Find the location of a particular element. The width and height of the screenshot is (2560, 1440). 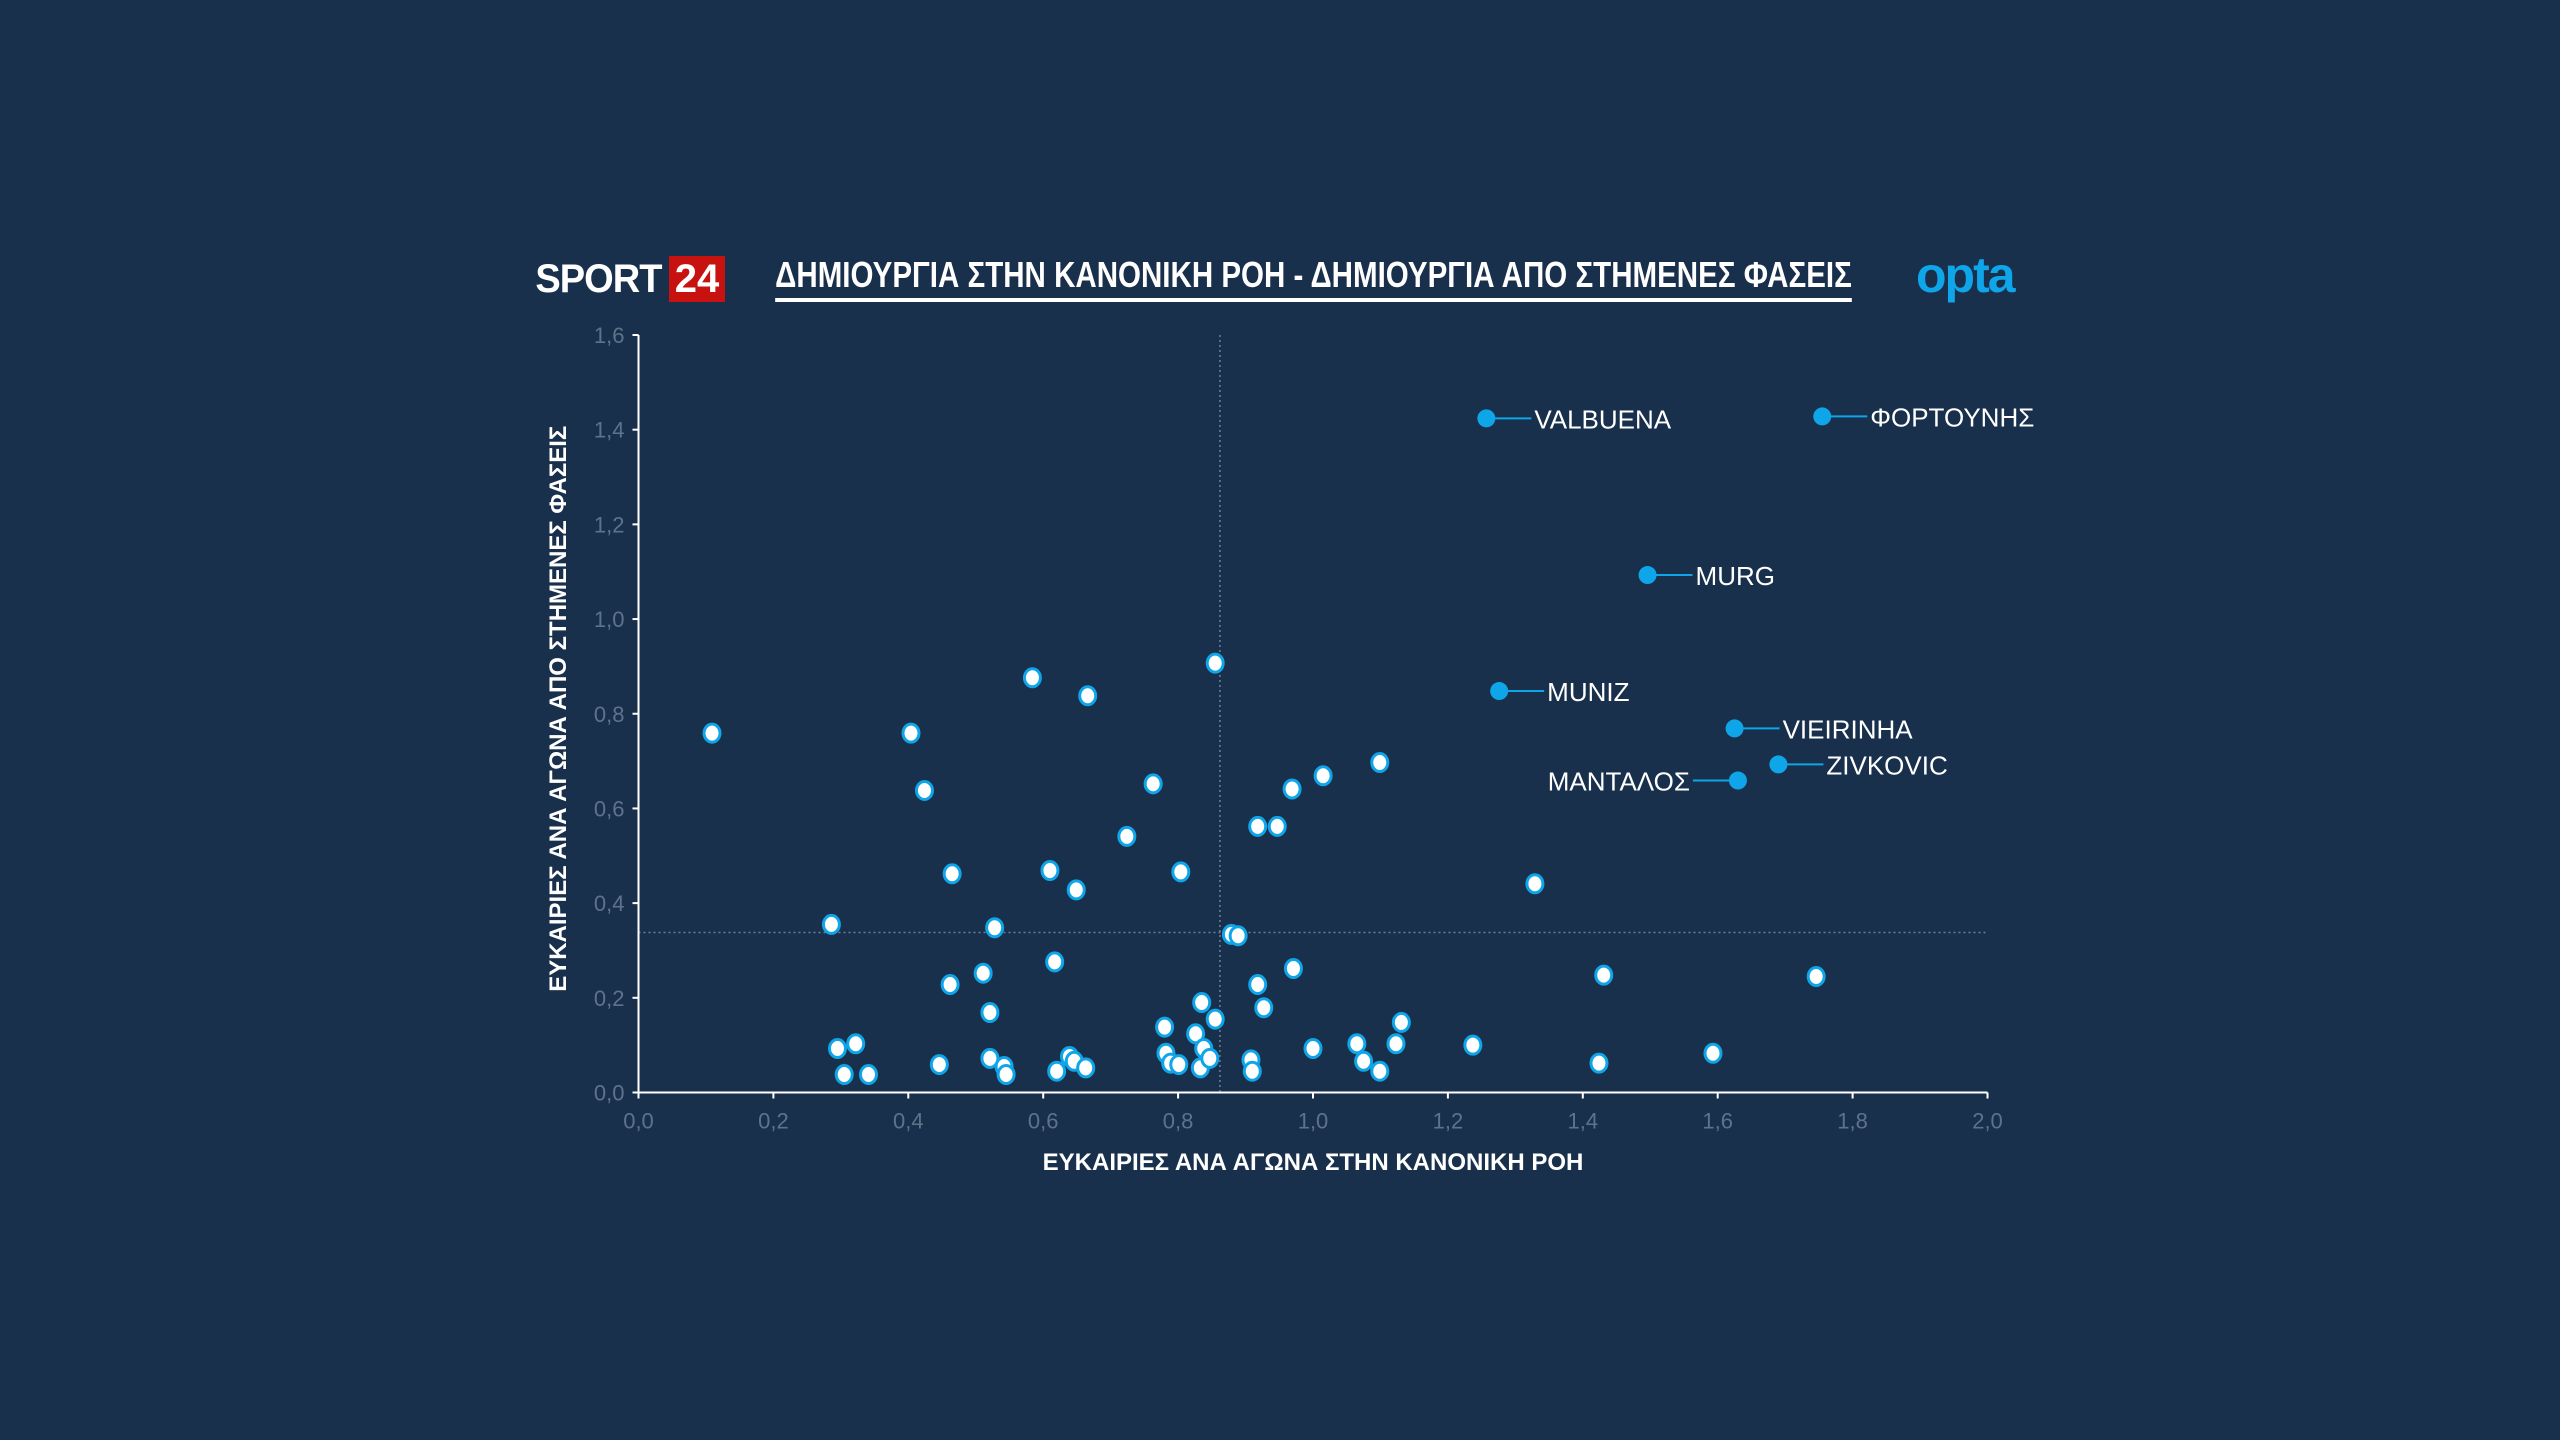

y-tick-label: 0,6 is located at coordinates (609, 808).